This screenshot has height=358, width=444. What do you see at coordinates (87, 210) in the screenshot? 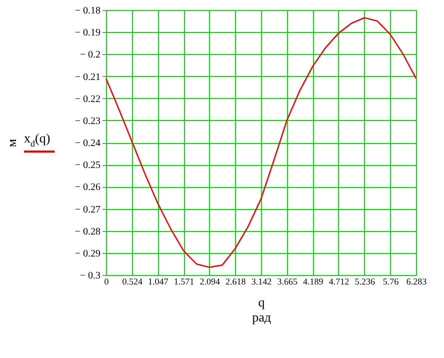
I see `y-tick-label: − 0.27` at bounding box center [87, 210].